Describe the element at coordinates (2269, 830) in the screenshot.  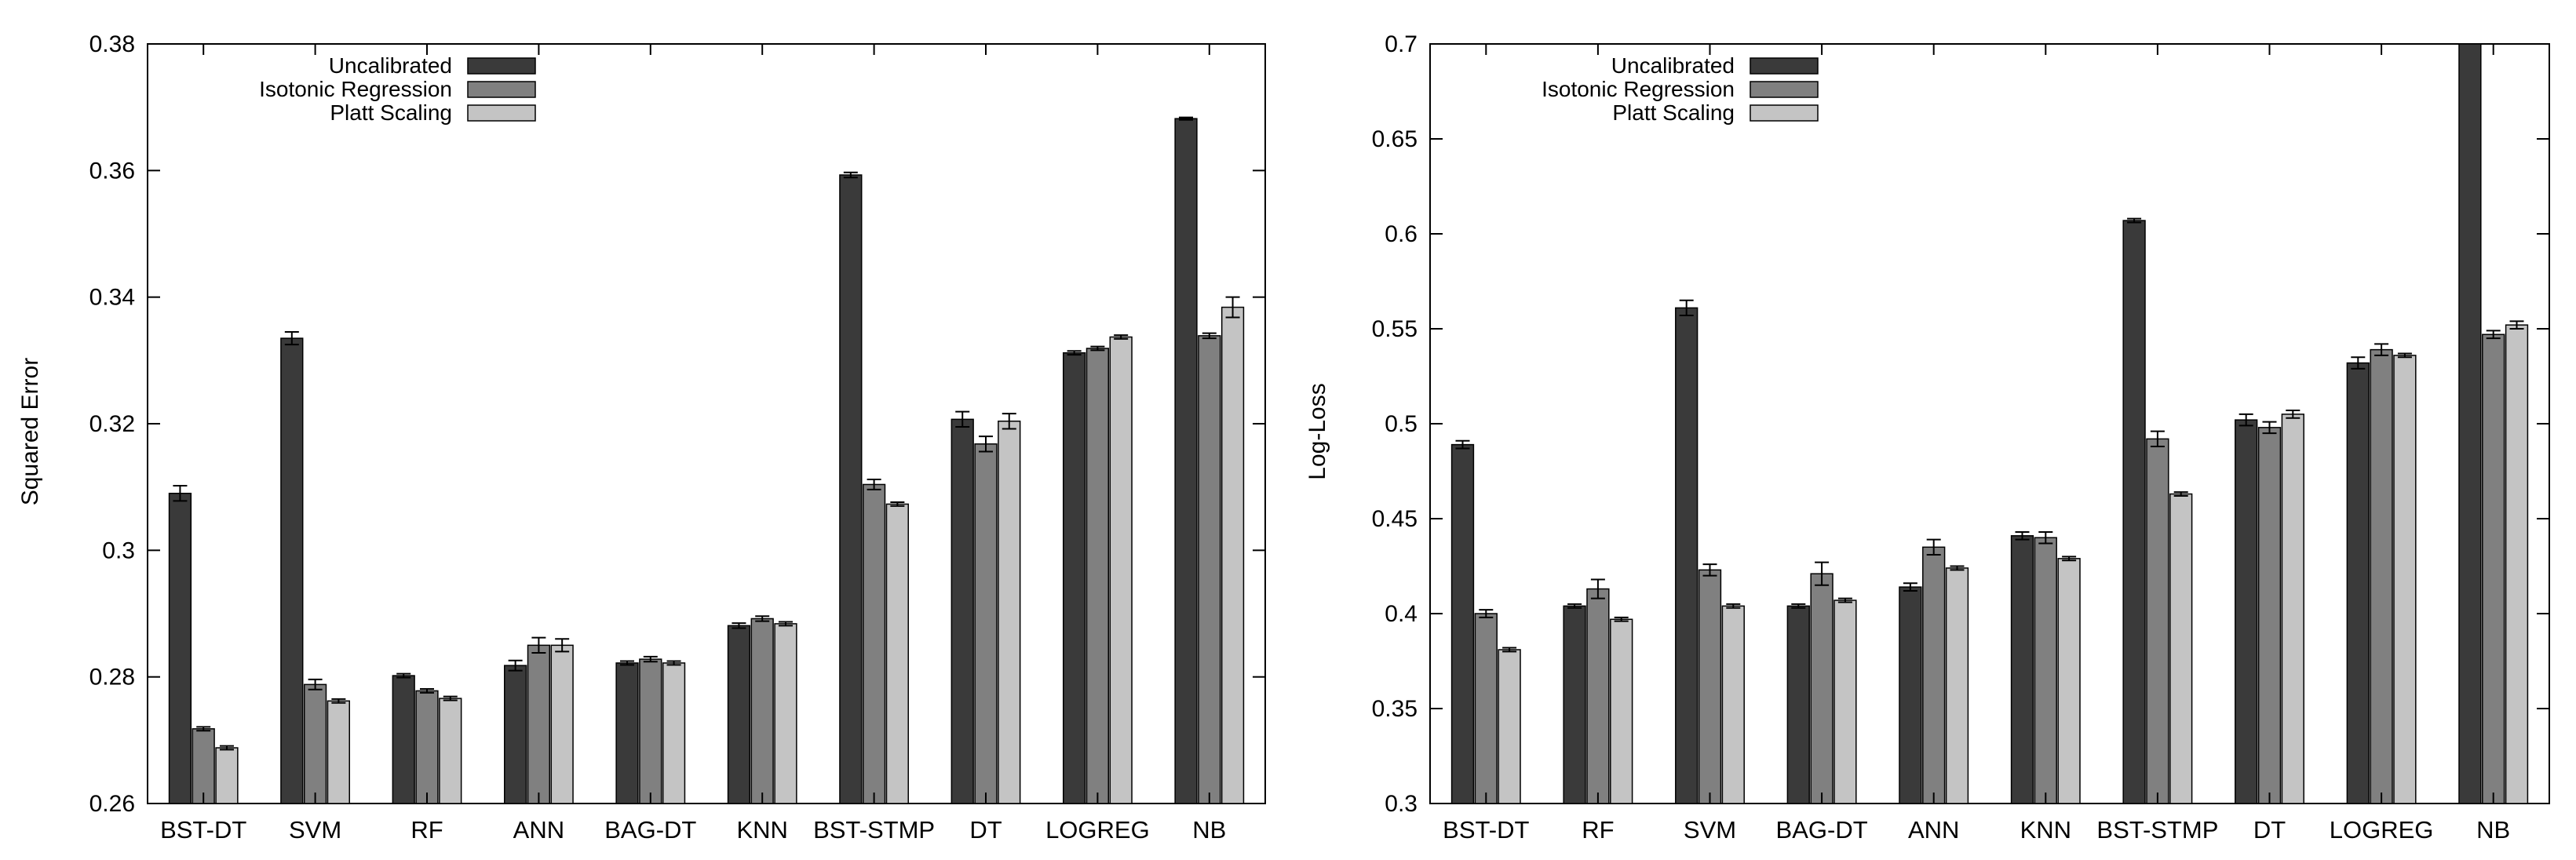
I see `category-label: DT` at that location.